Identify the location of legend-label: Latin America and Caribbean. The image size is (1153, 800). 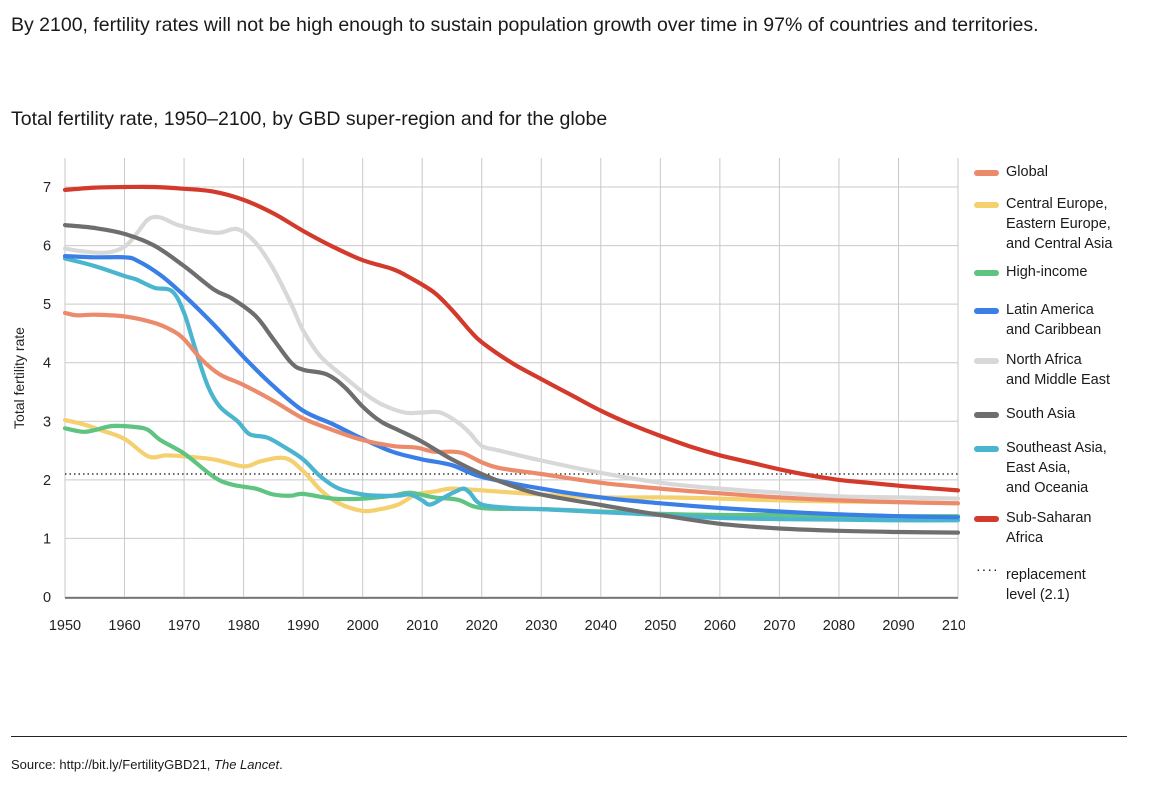
(1054, 320).